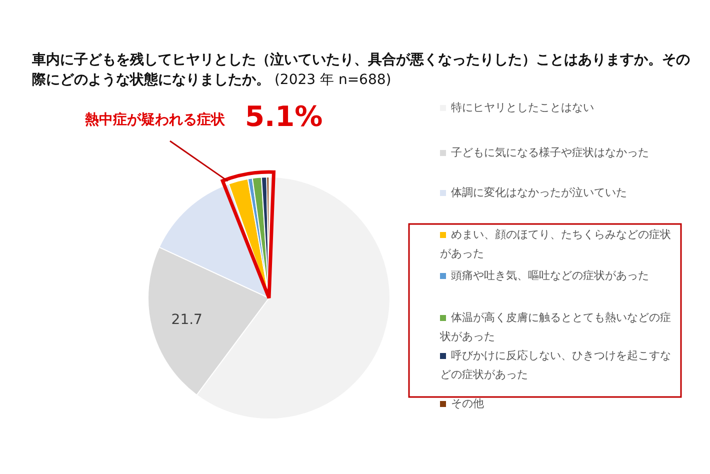 This screenshot has width=710, height=474. Describe the element at coordinates (284, 116) in the screenshot. I see `text: 5.1%` at that location.